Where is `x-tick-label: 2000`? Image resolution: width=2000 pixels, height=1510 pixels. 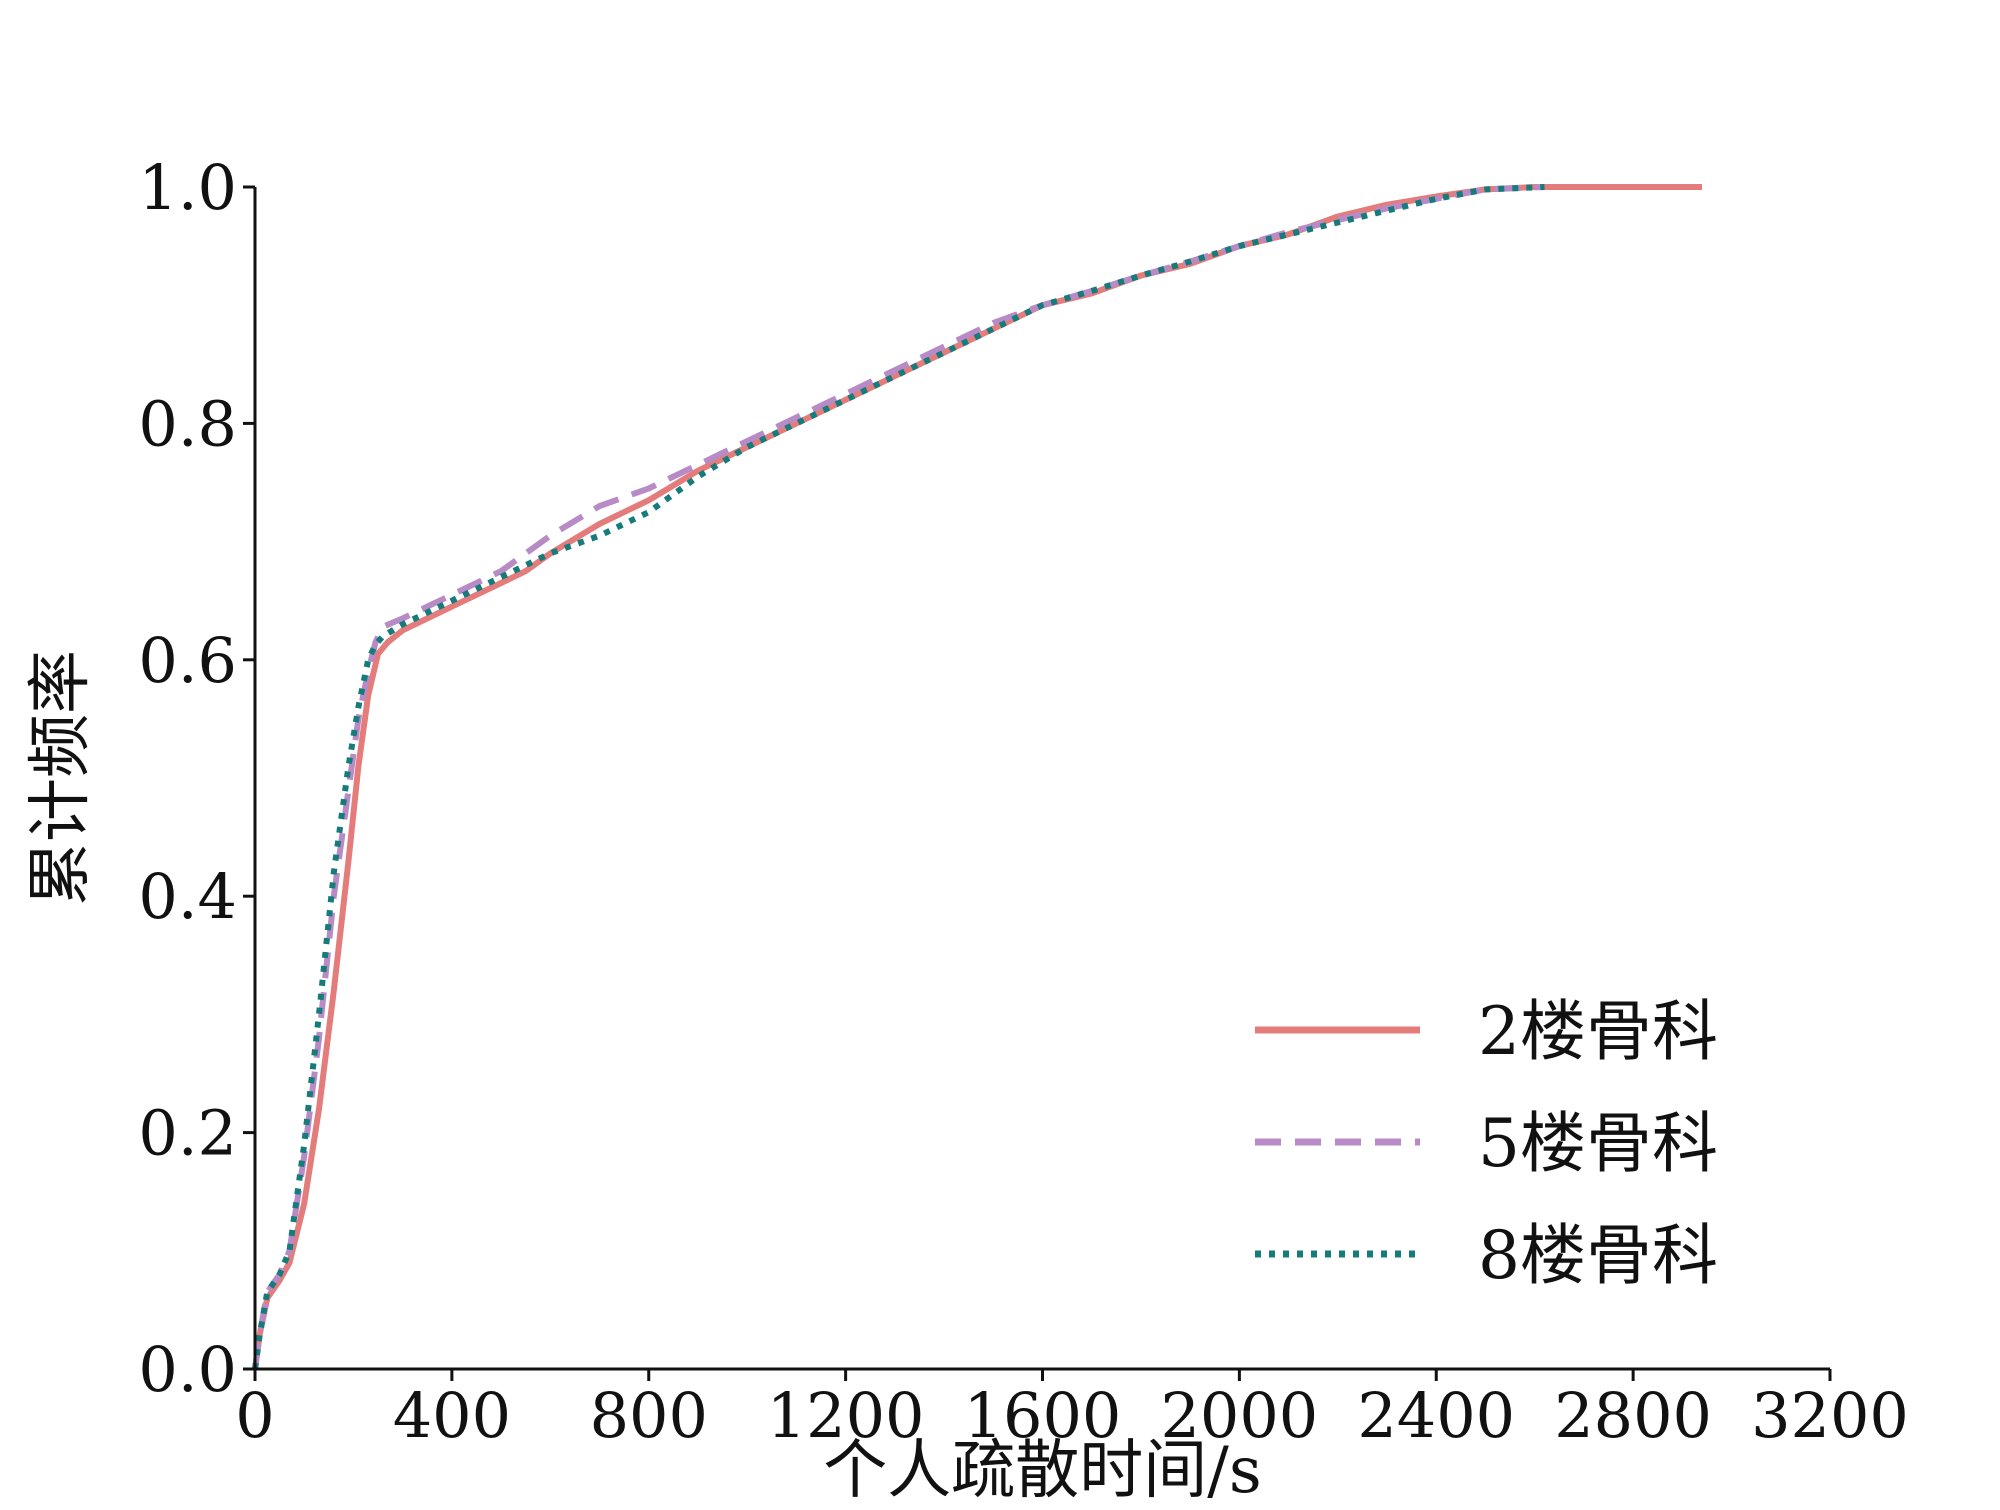 x-tick-label: 2000 is located at coordinates (1239, 1415).